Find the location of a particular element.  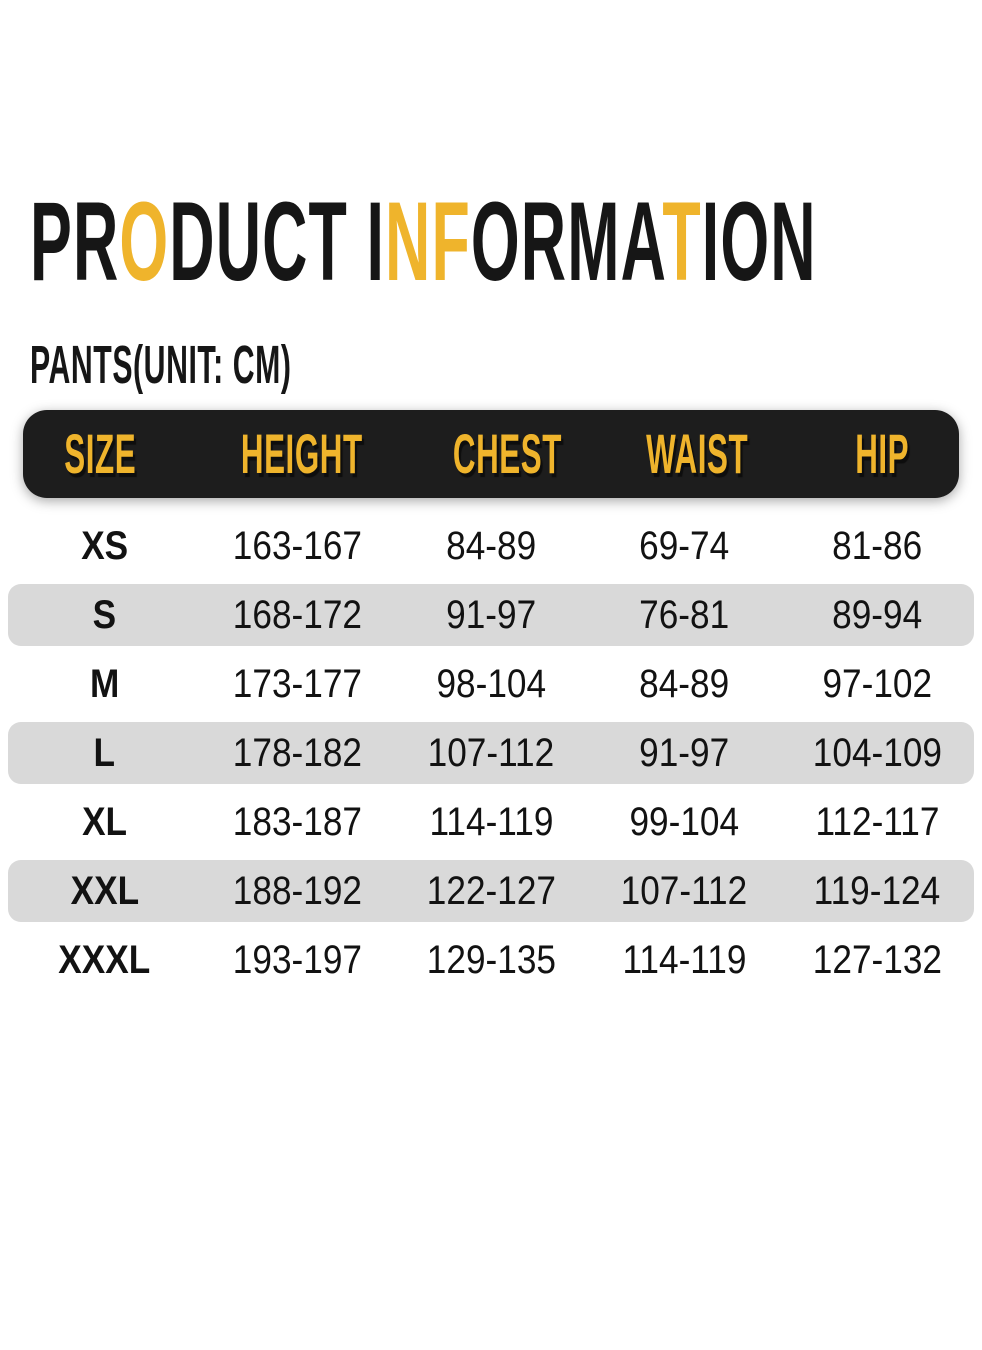

measurement-cell: 81-86 is located at coordinates (877, 546).